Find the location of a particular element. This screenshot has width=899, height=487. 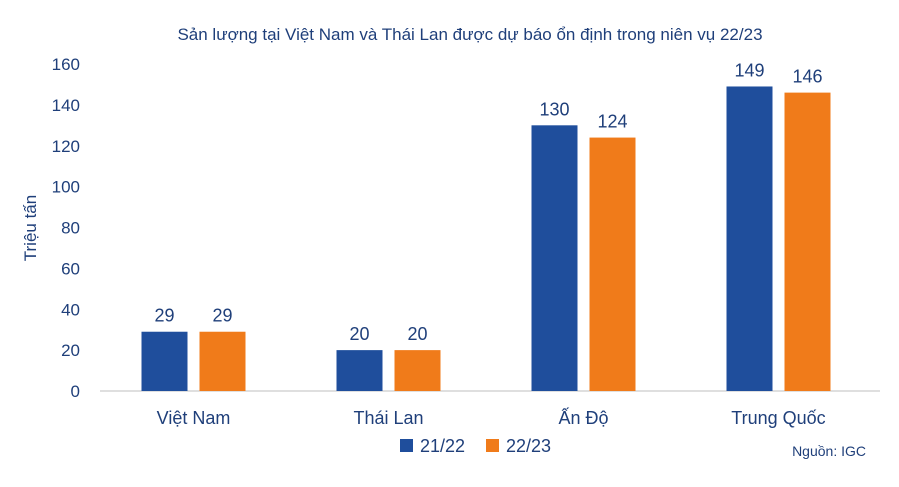

category-label: Trung Quốc is located at coordinates (778, 418).